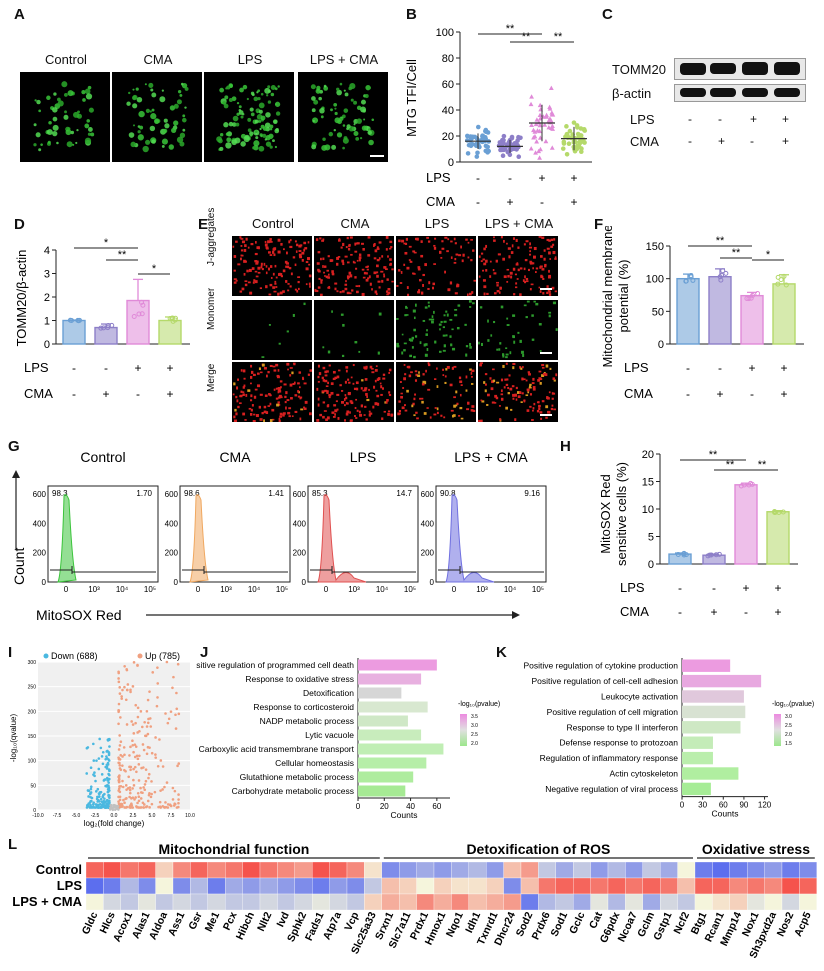 The image size is (824, 971). I want to click on j-x-tick-label: 60, so click(436, 806).